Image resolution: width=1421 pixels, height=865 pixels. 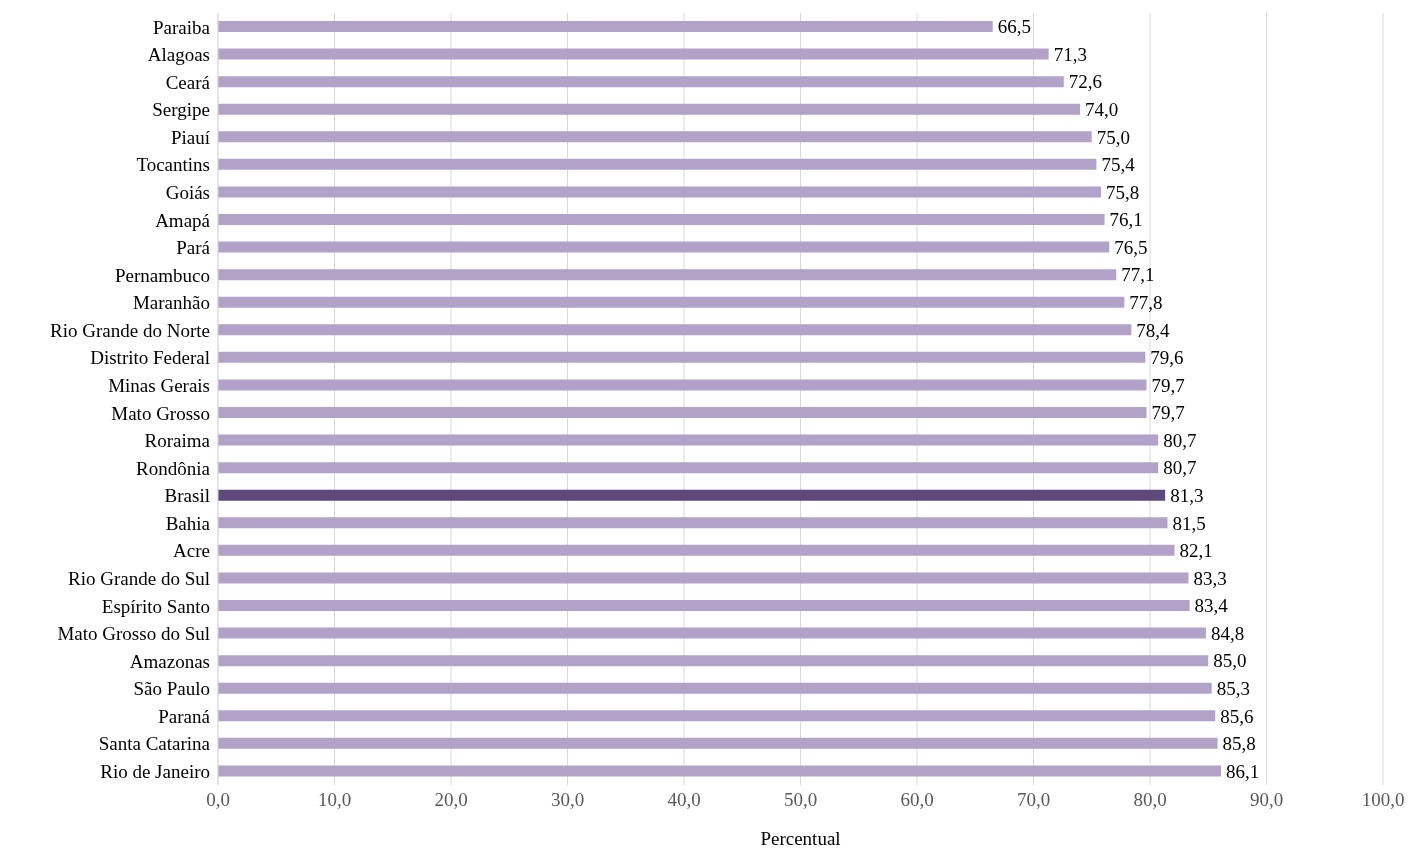 I want to click on y-tick-label: São Paulo, so click(x=171, y=689).